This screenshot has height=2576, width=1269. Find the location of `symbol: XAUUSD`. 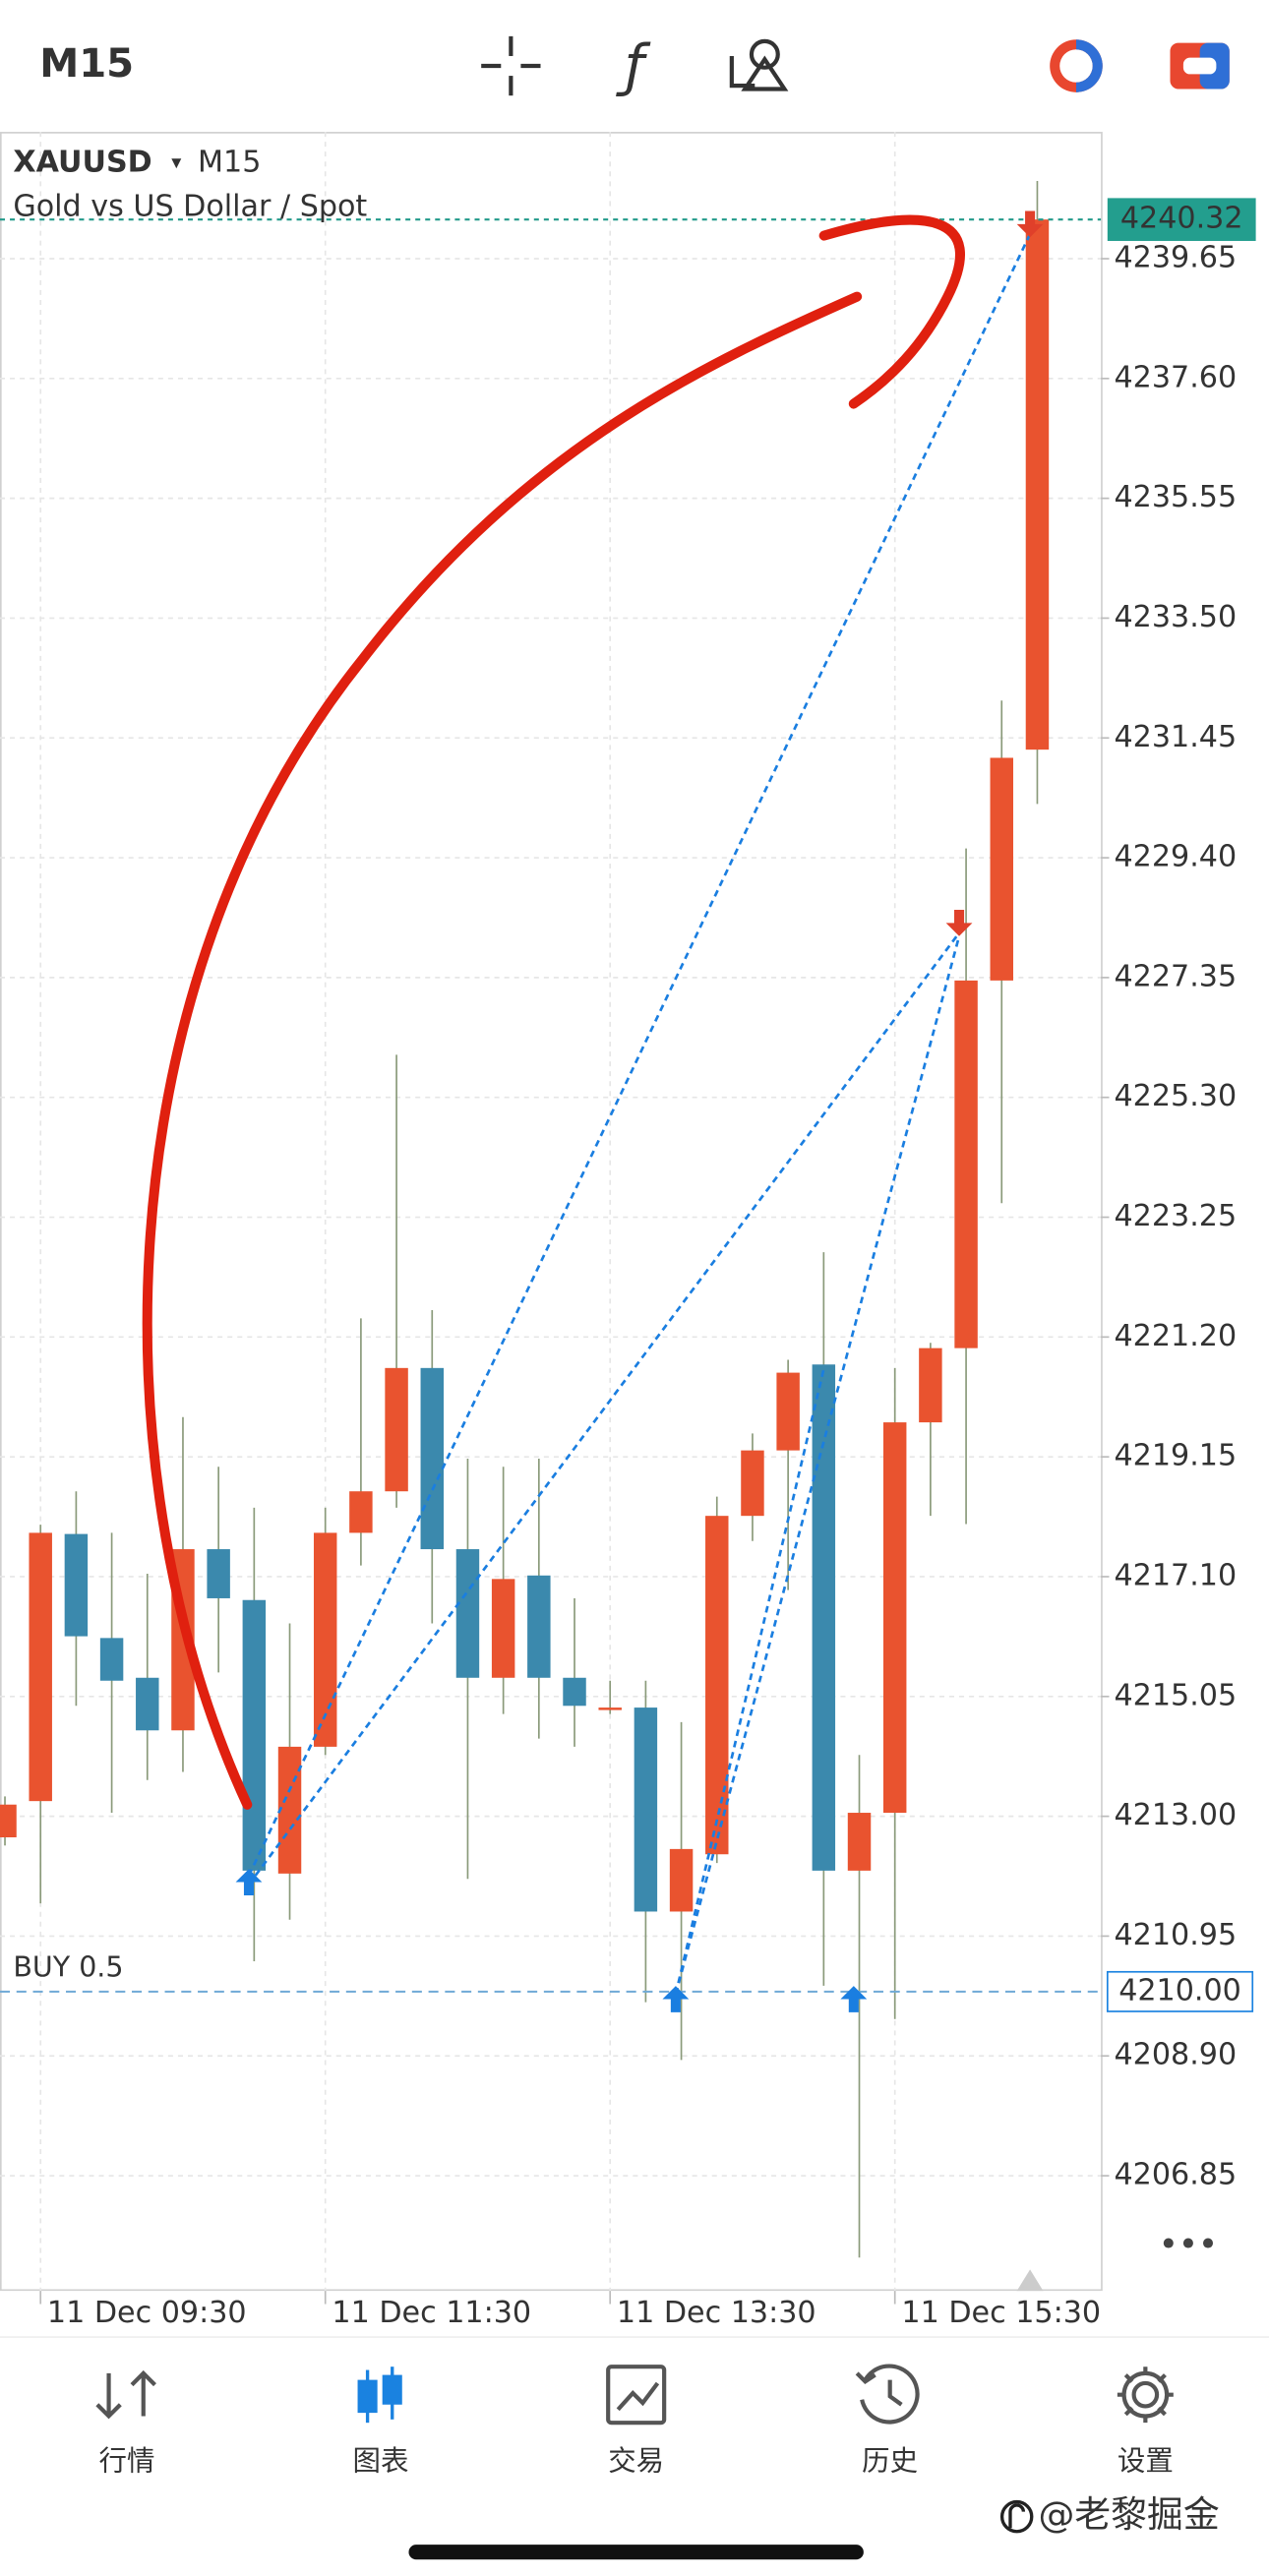

symbol: XAUUSD is located at coordinates (82, 162).